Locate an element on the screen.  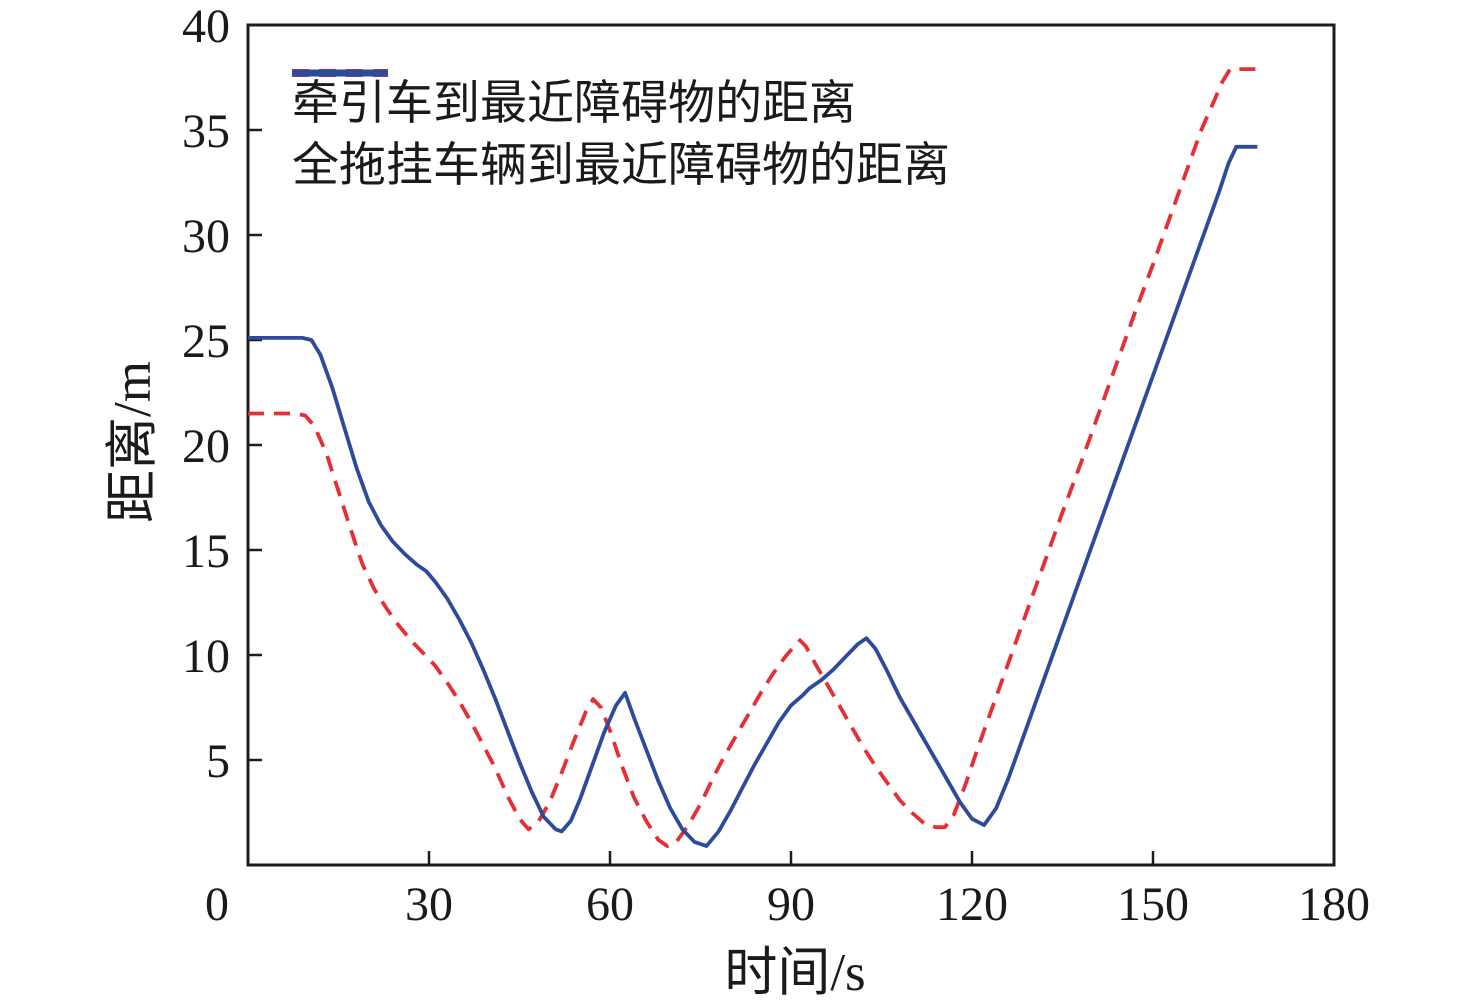
legend-label-trailer: 全拖挂车辆到最近障碍物的距离 is located at coordinates (621, 165).